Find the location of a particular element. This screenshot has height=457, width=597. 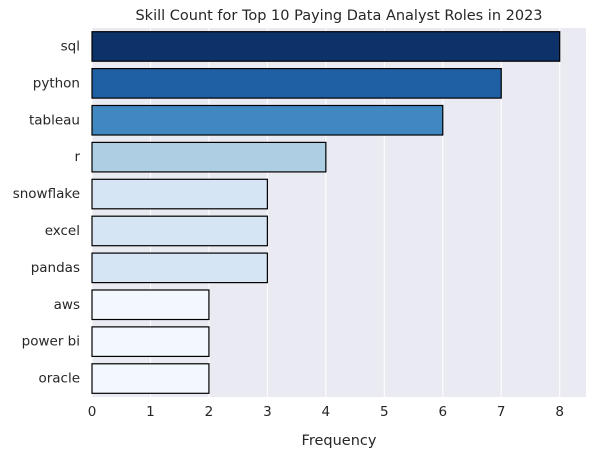

y-tick-label: pandas is located at coordinates (55, 268).